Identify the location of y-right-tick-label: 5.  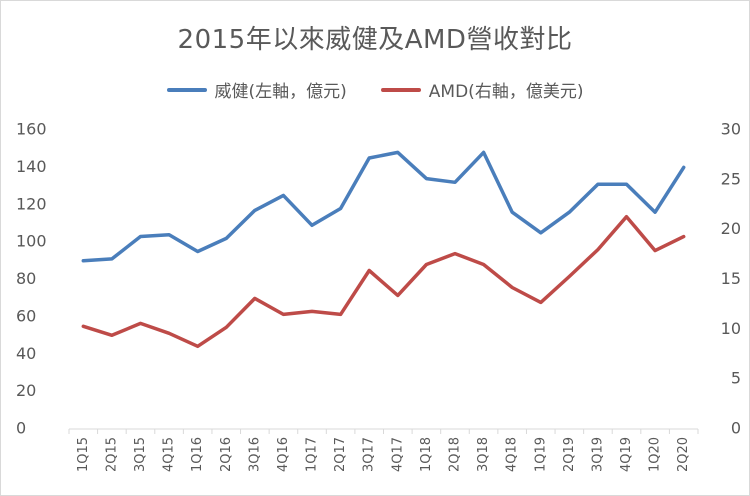
(736, 378).